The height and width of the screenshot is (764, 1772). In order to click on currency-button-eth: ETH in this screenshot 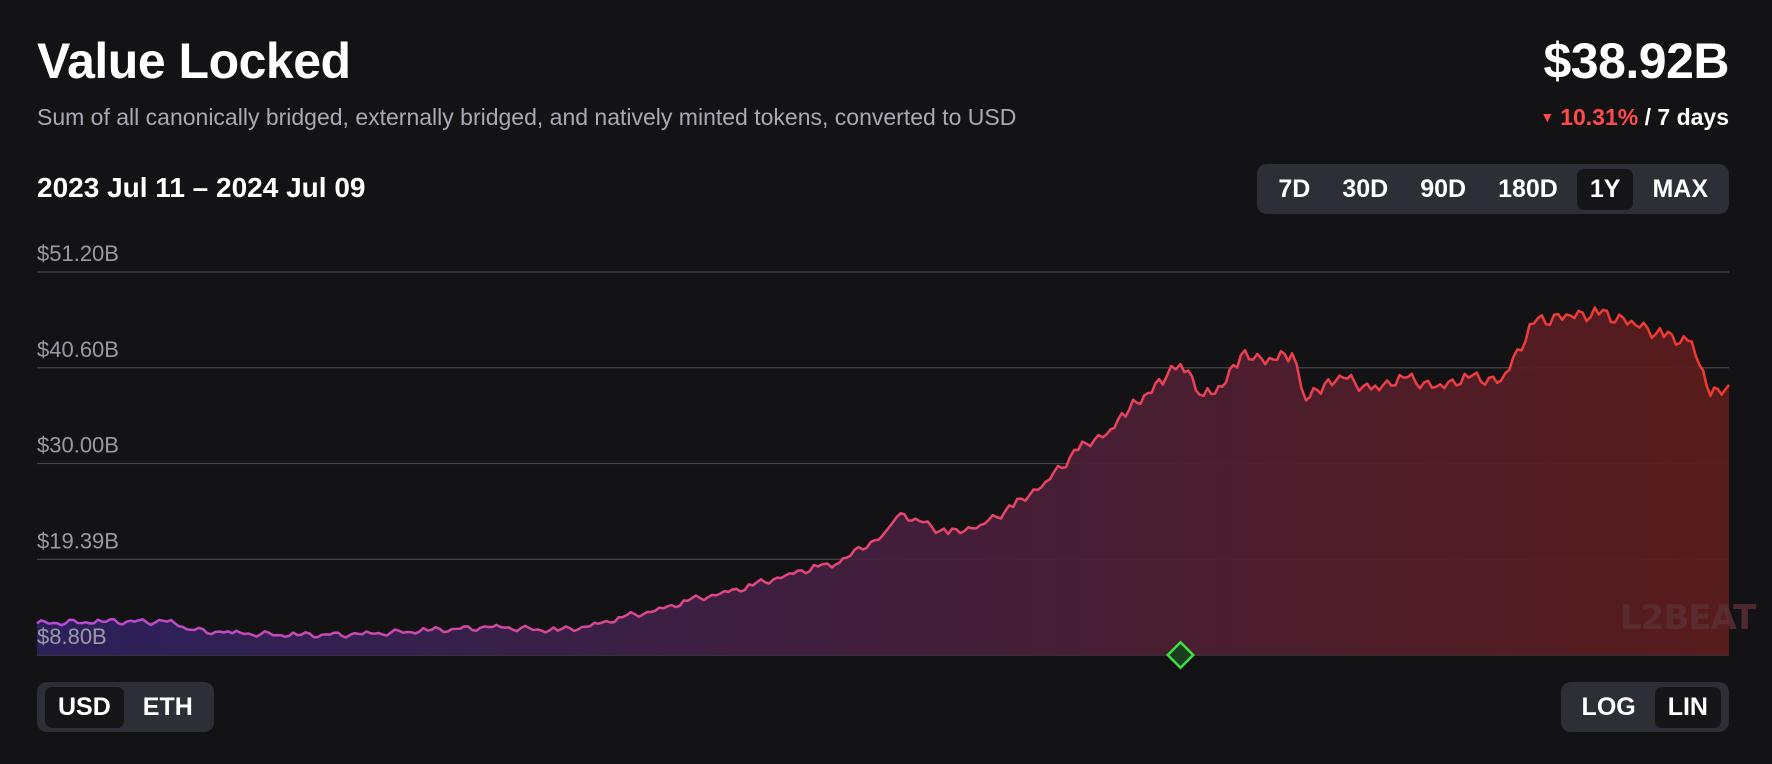, I will do `click(167, 706)`.